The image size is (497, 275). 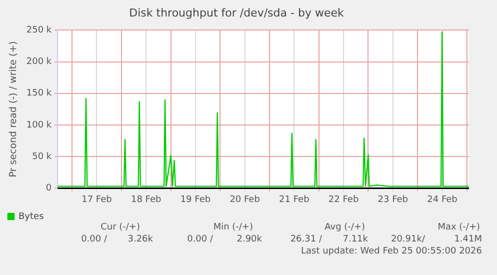 What do you see at coordinates (393, 199) in the screenshot?
I see `x-tick-label: 23 Feb` at bounding box center [393, 199].